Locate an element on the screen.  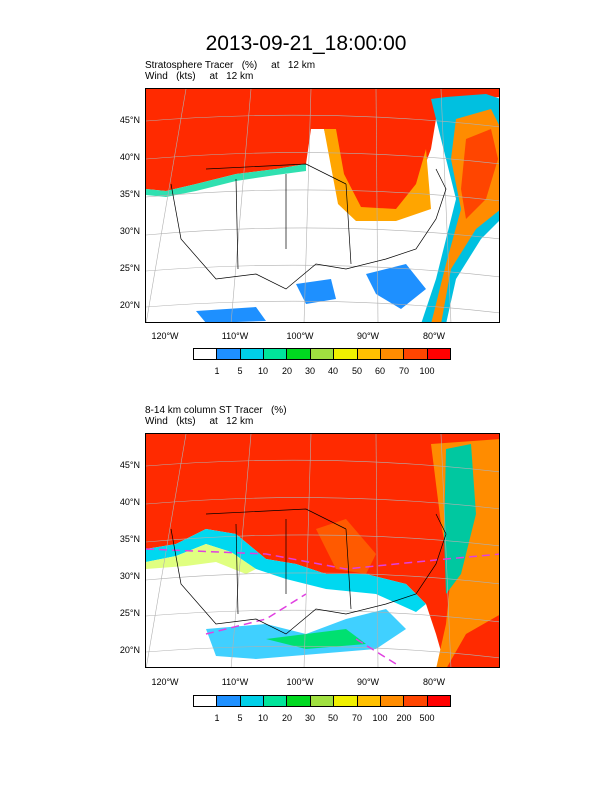
panel-title-line1: Stratosphere Tracer (%) at 12 km is located at coordinates (230, 65).